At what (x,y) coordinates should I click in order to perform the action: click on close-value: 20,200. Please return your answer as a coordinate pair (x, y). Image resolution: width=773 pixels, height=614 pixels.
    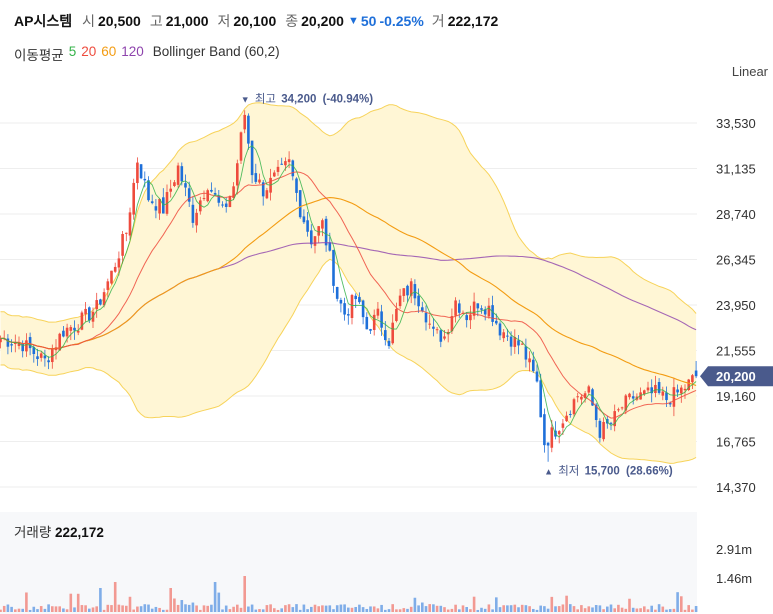
    Looking at the image, I should click on (322, 21).